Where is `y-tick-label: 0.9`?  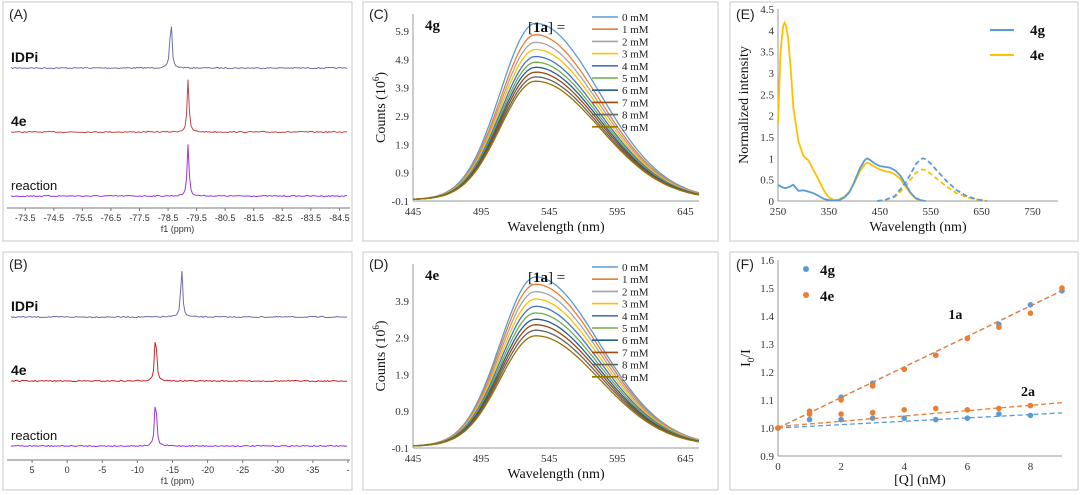 y-tick-label: 0.9 is located at coordinates (767, 457).